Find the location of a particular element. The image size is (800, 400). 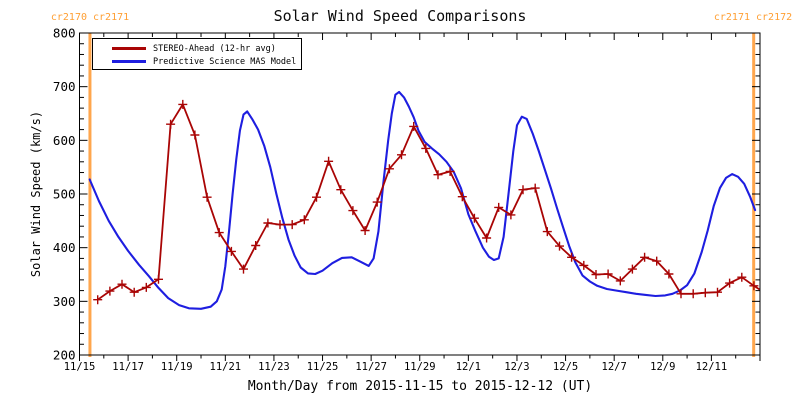

model-line-swatch is located at coordinates (129, 61).